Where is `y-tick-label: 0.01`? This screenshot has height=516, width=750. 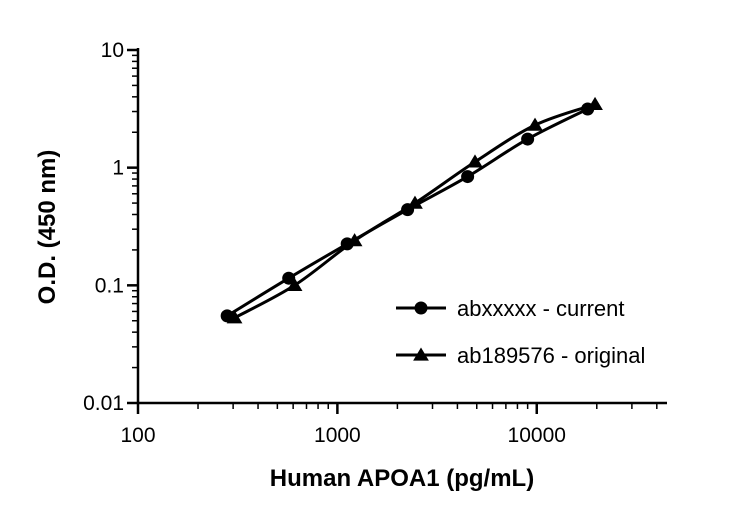 y-tick-label: 0.01 is located at coordinates (103, 403).